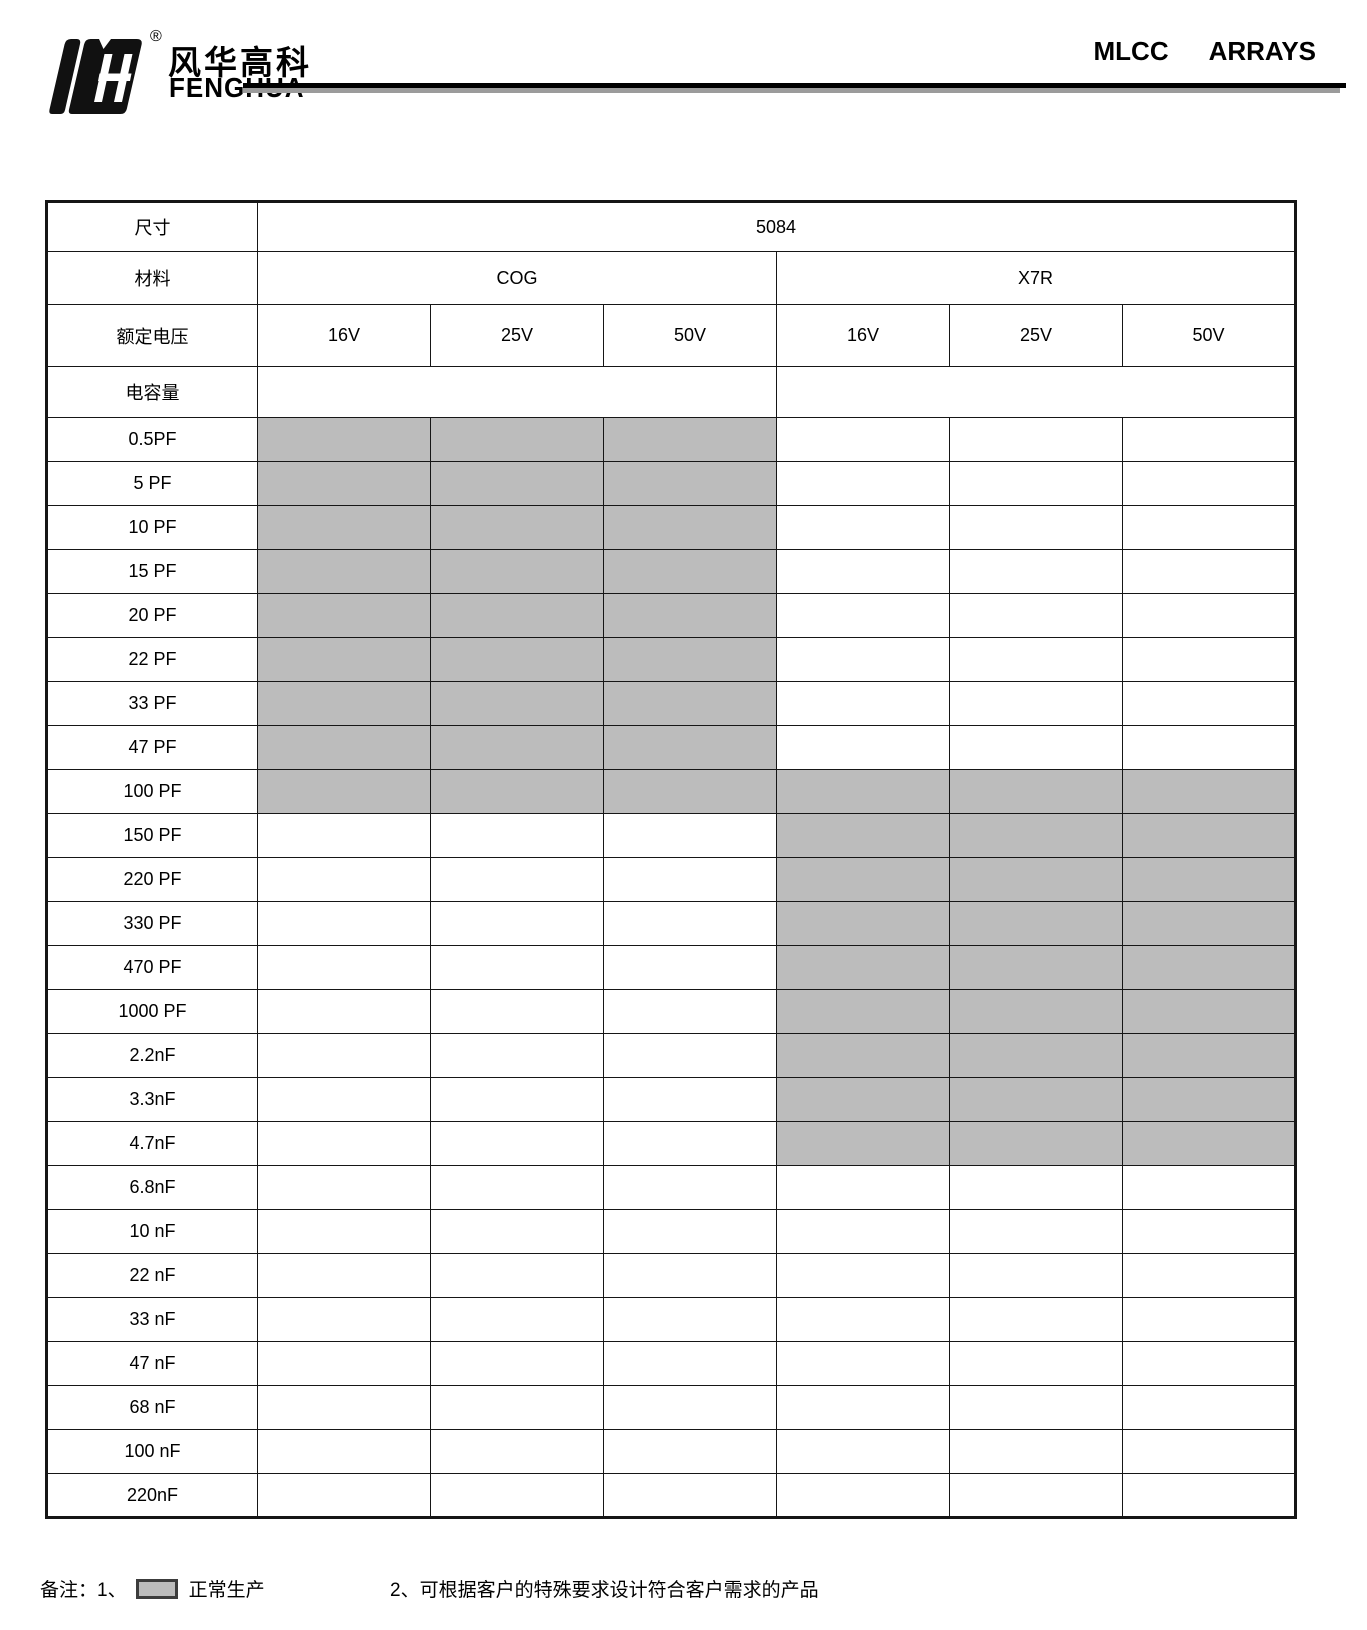 This screenshot has height=1630, width=1367. Describe the element at coordinates (863, 335) in the screenshot. I see `voltage-x7r-16v: 16V` at that location.